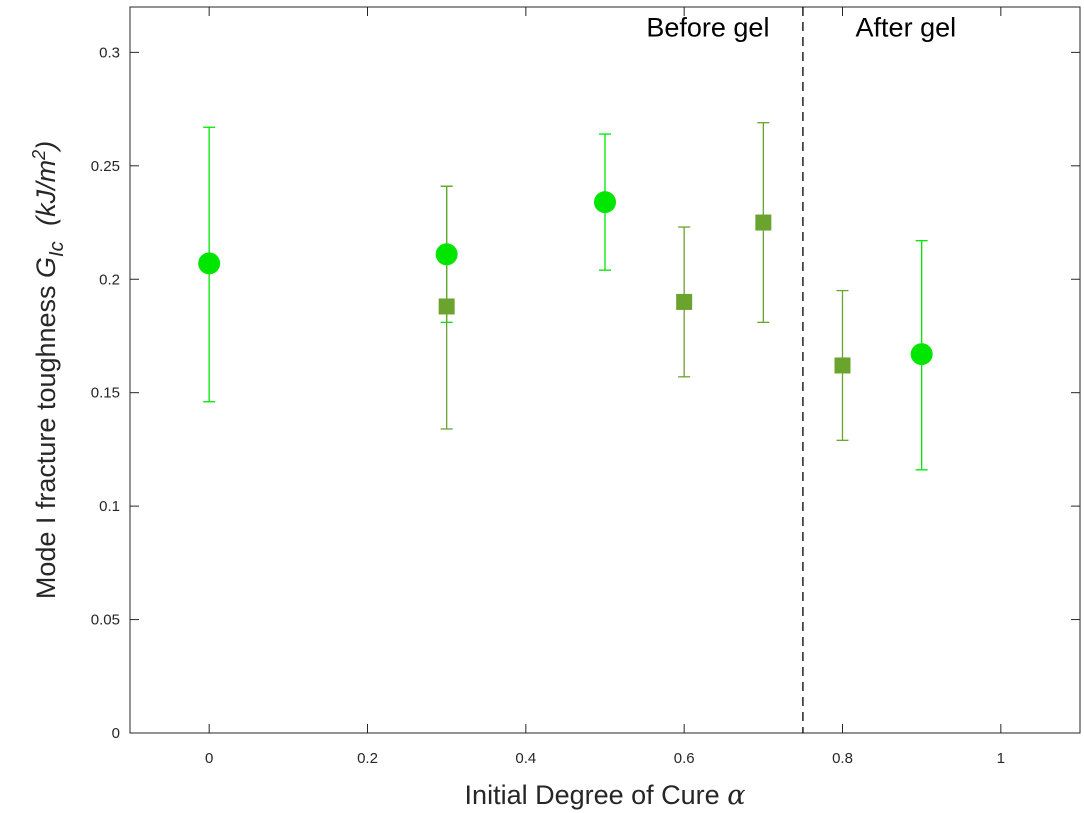  What do you see at coordinates (736, 795) in the screenshot?
I see `x-axis-symbol: α` at bounding box center [736, 795].